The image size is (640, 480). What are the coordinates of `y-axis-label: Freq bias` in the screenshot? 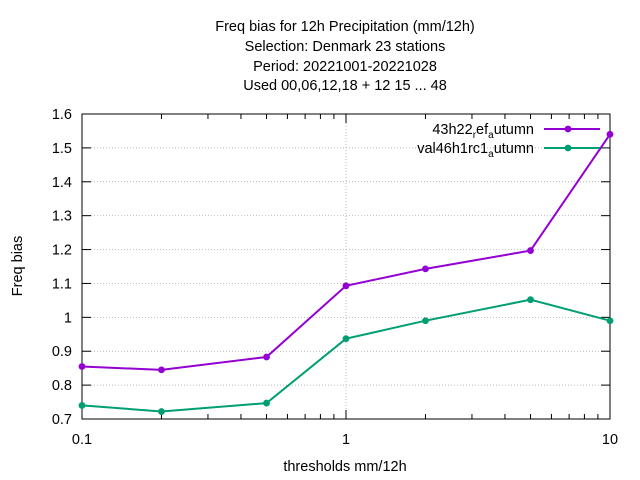 It's located at (18, 266).